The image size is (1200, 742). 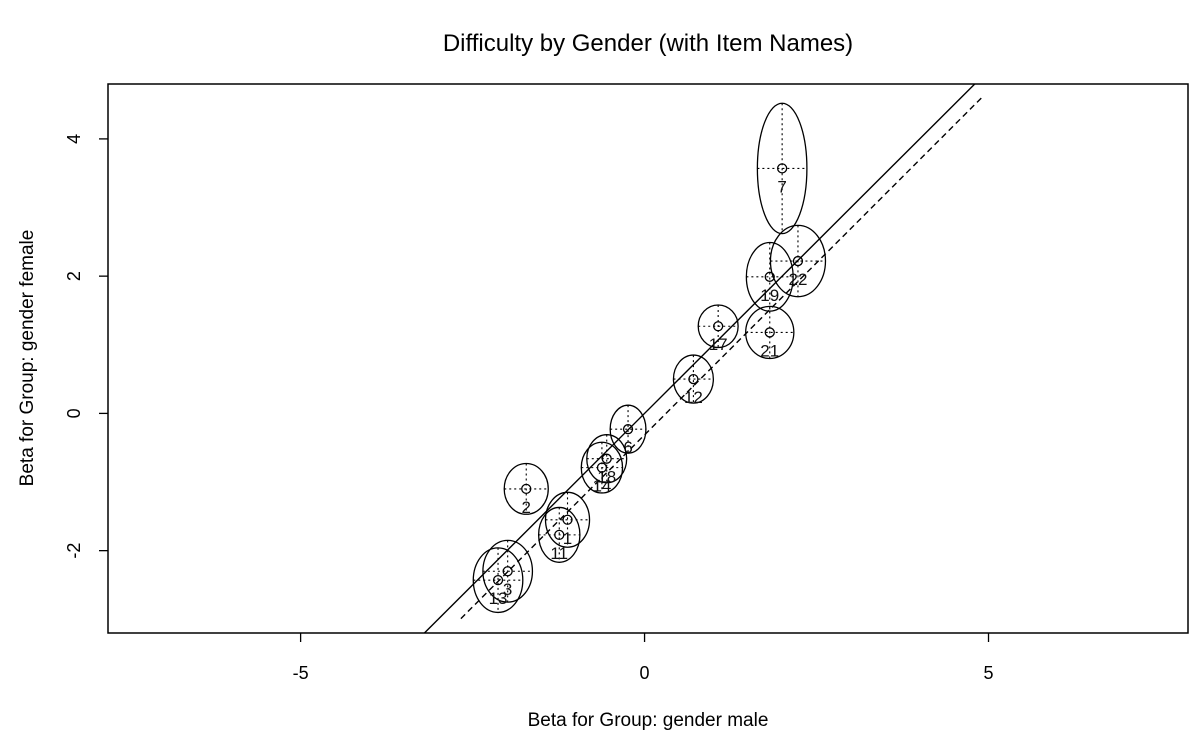 I want to click on point-label: 7, so click(x=781, y=186).